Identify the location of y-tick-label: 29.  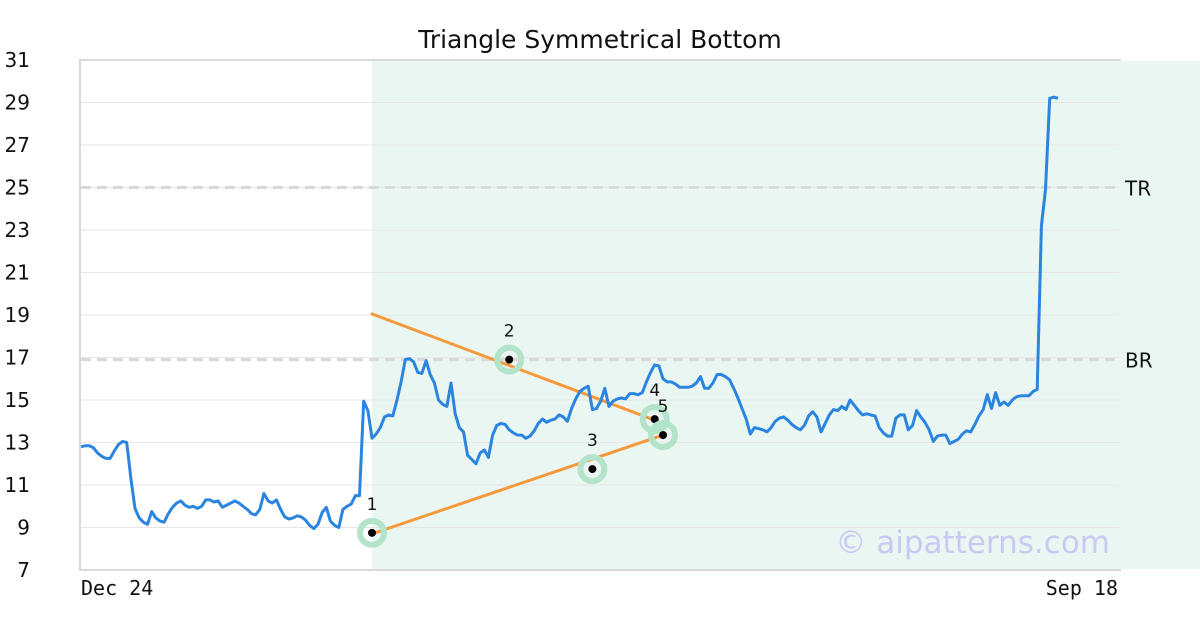
(17, 103).